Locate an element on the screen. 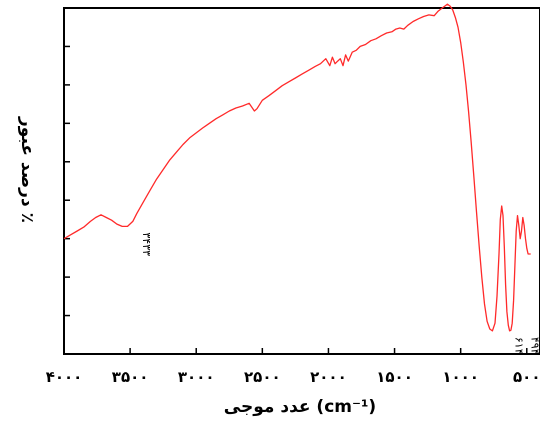 This screenshot has width=540, height=430. peak-label-2: ۴۹۴ is located at coordinates (534, 346).